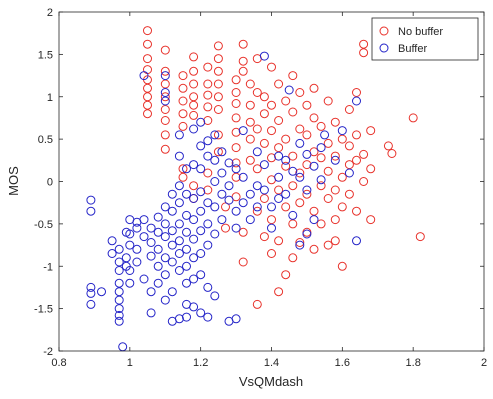 The width and height of the screenshot is (493, 399). I want to click on x-tick-label: 1.4, so click(271, 363).